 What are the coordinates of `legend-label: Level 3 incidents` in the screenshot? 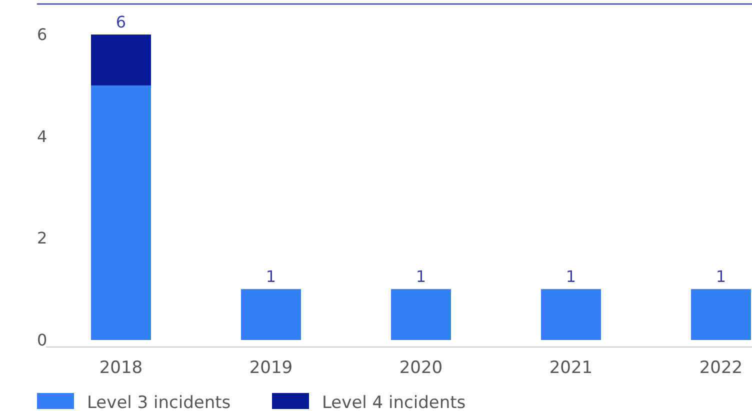 It's located at (159, 402).